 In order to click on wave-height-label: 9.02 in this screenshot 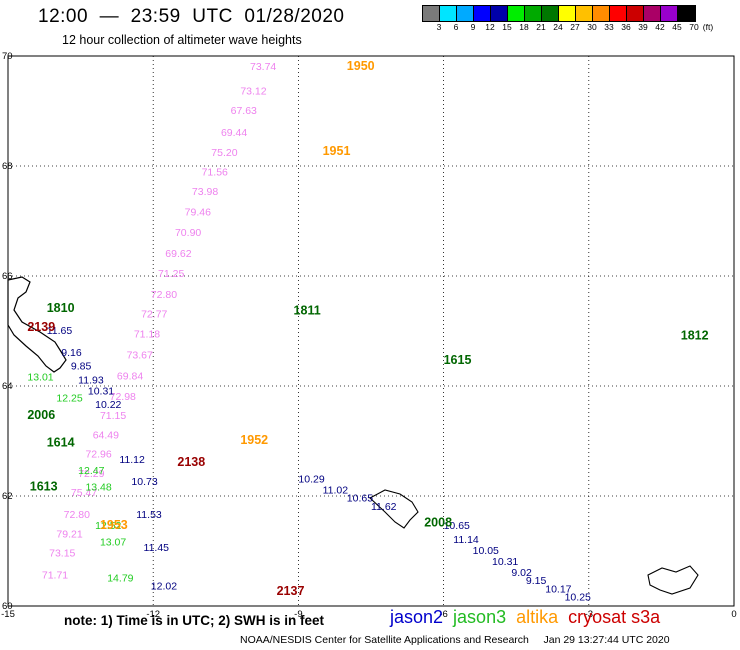, I will do `click(521, 573)`.